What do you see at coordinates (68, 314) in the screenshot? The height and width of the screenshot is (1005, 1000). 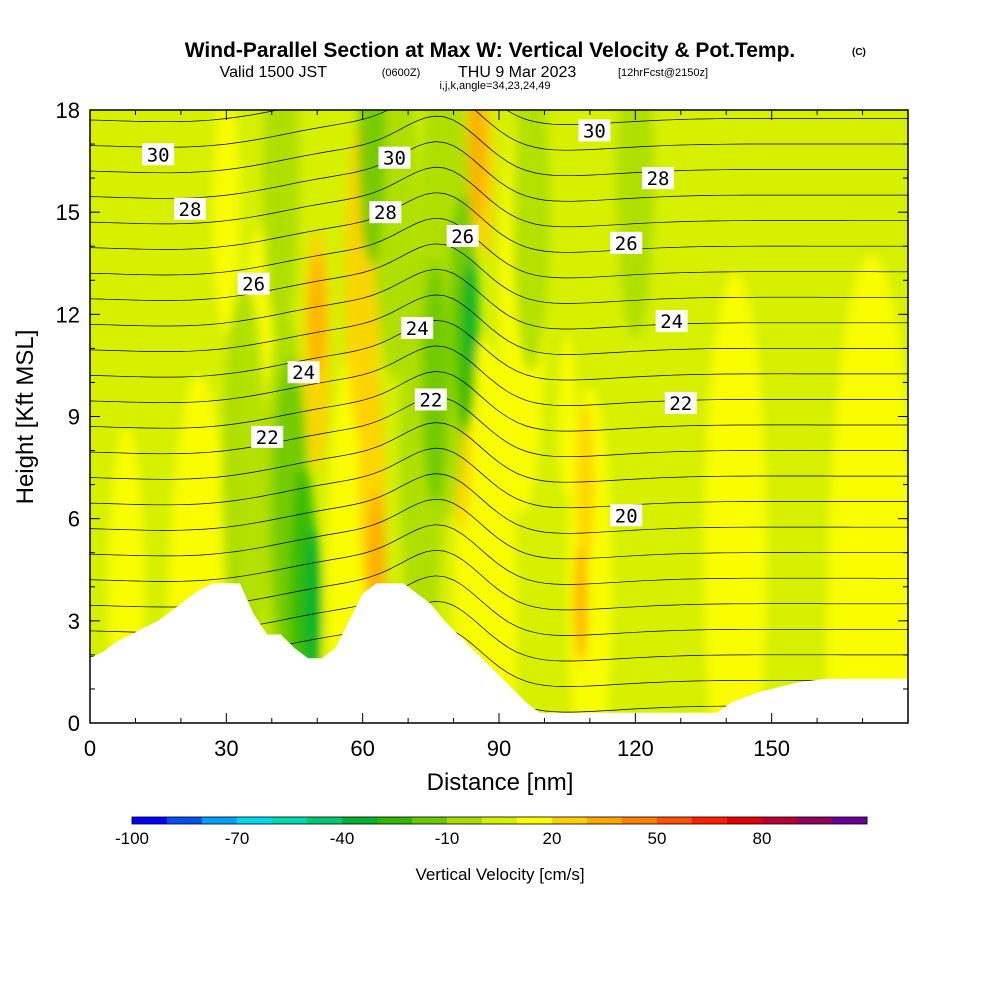 I see `y-tick-label: 12` at bounding box center [68, 314].